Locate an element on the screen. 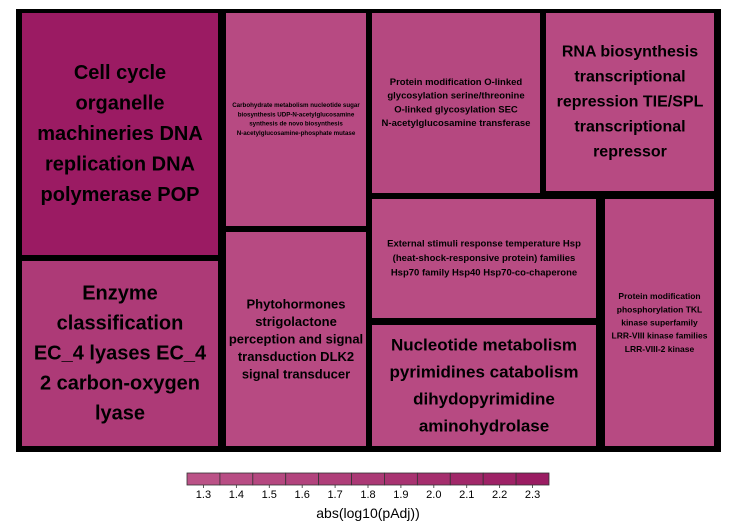 This screenshot has height=532, width=737. legend-tick-label: 1.6 is located at coordinates (302, 495).